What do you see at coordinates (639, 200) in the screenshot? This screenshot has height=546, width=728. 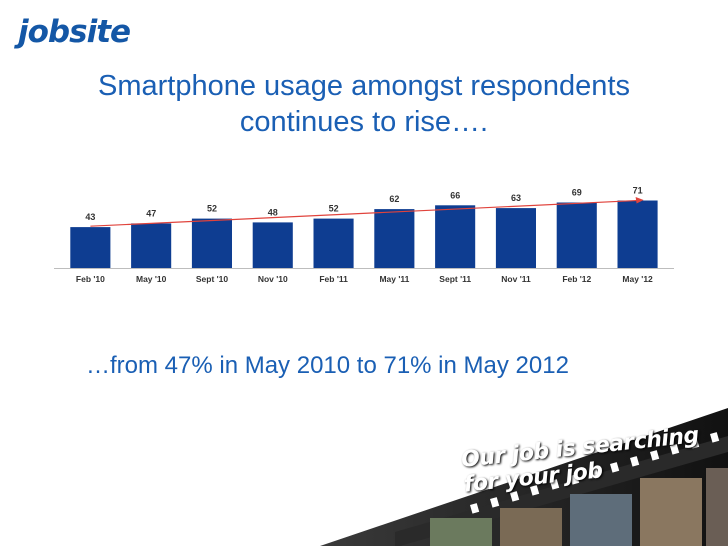 I see `trend-line-arrowhead` at bounding box center [639, 200].